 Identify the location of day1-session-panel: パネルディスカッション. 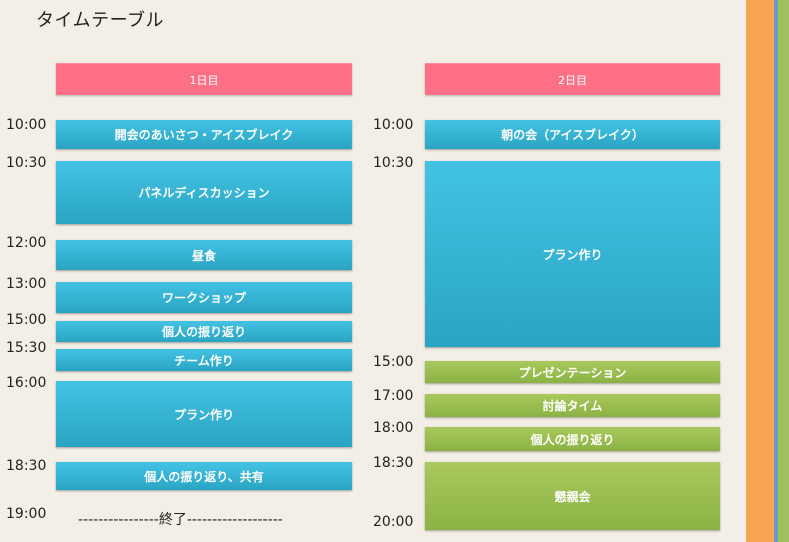
(204, 192).